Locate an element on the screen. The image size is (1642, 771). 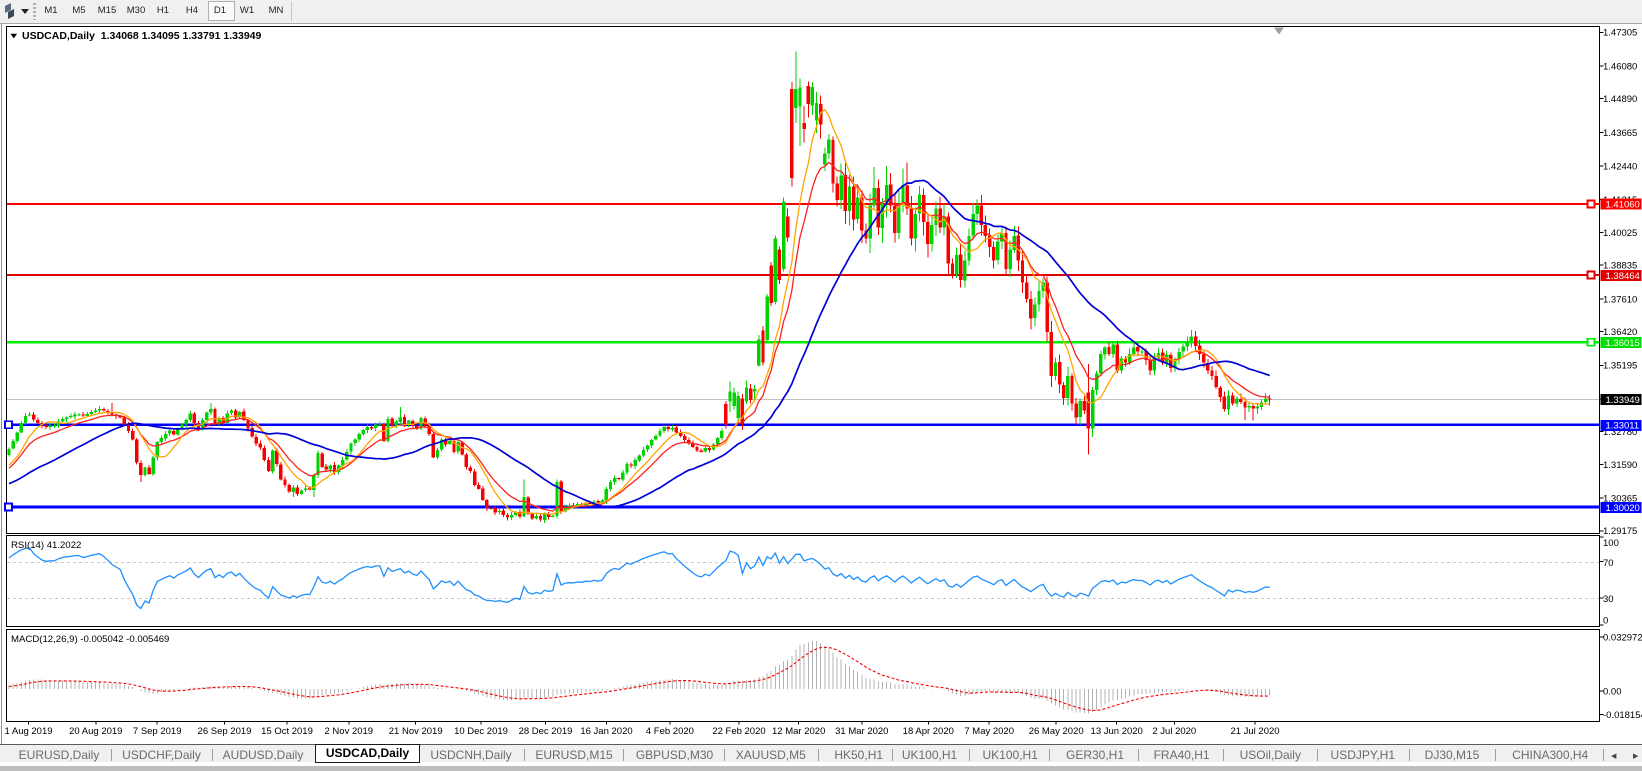
svg-text: 1.44890 is located at coordinates (1620, 99).